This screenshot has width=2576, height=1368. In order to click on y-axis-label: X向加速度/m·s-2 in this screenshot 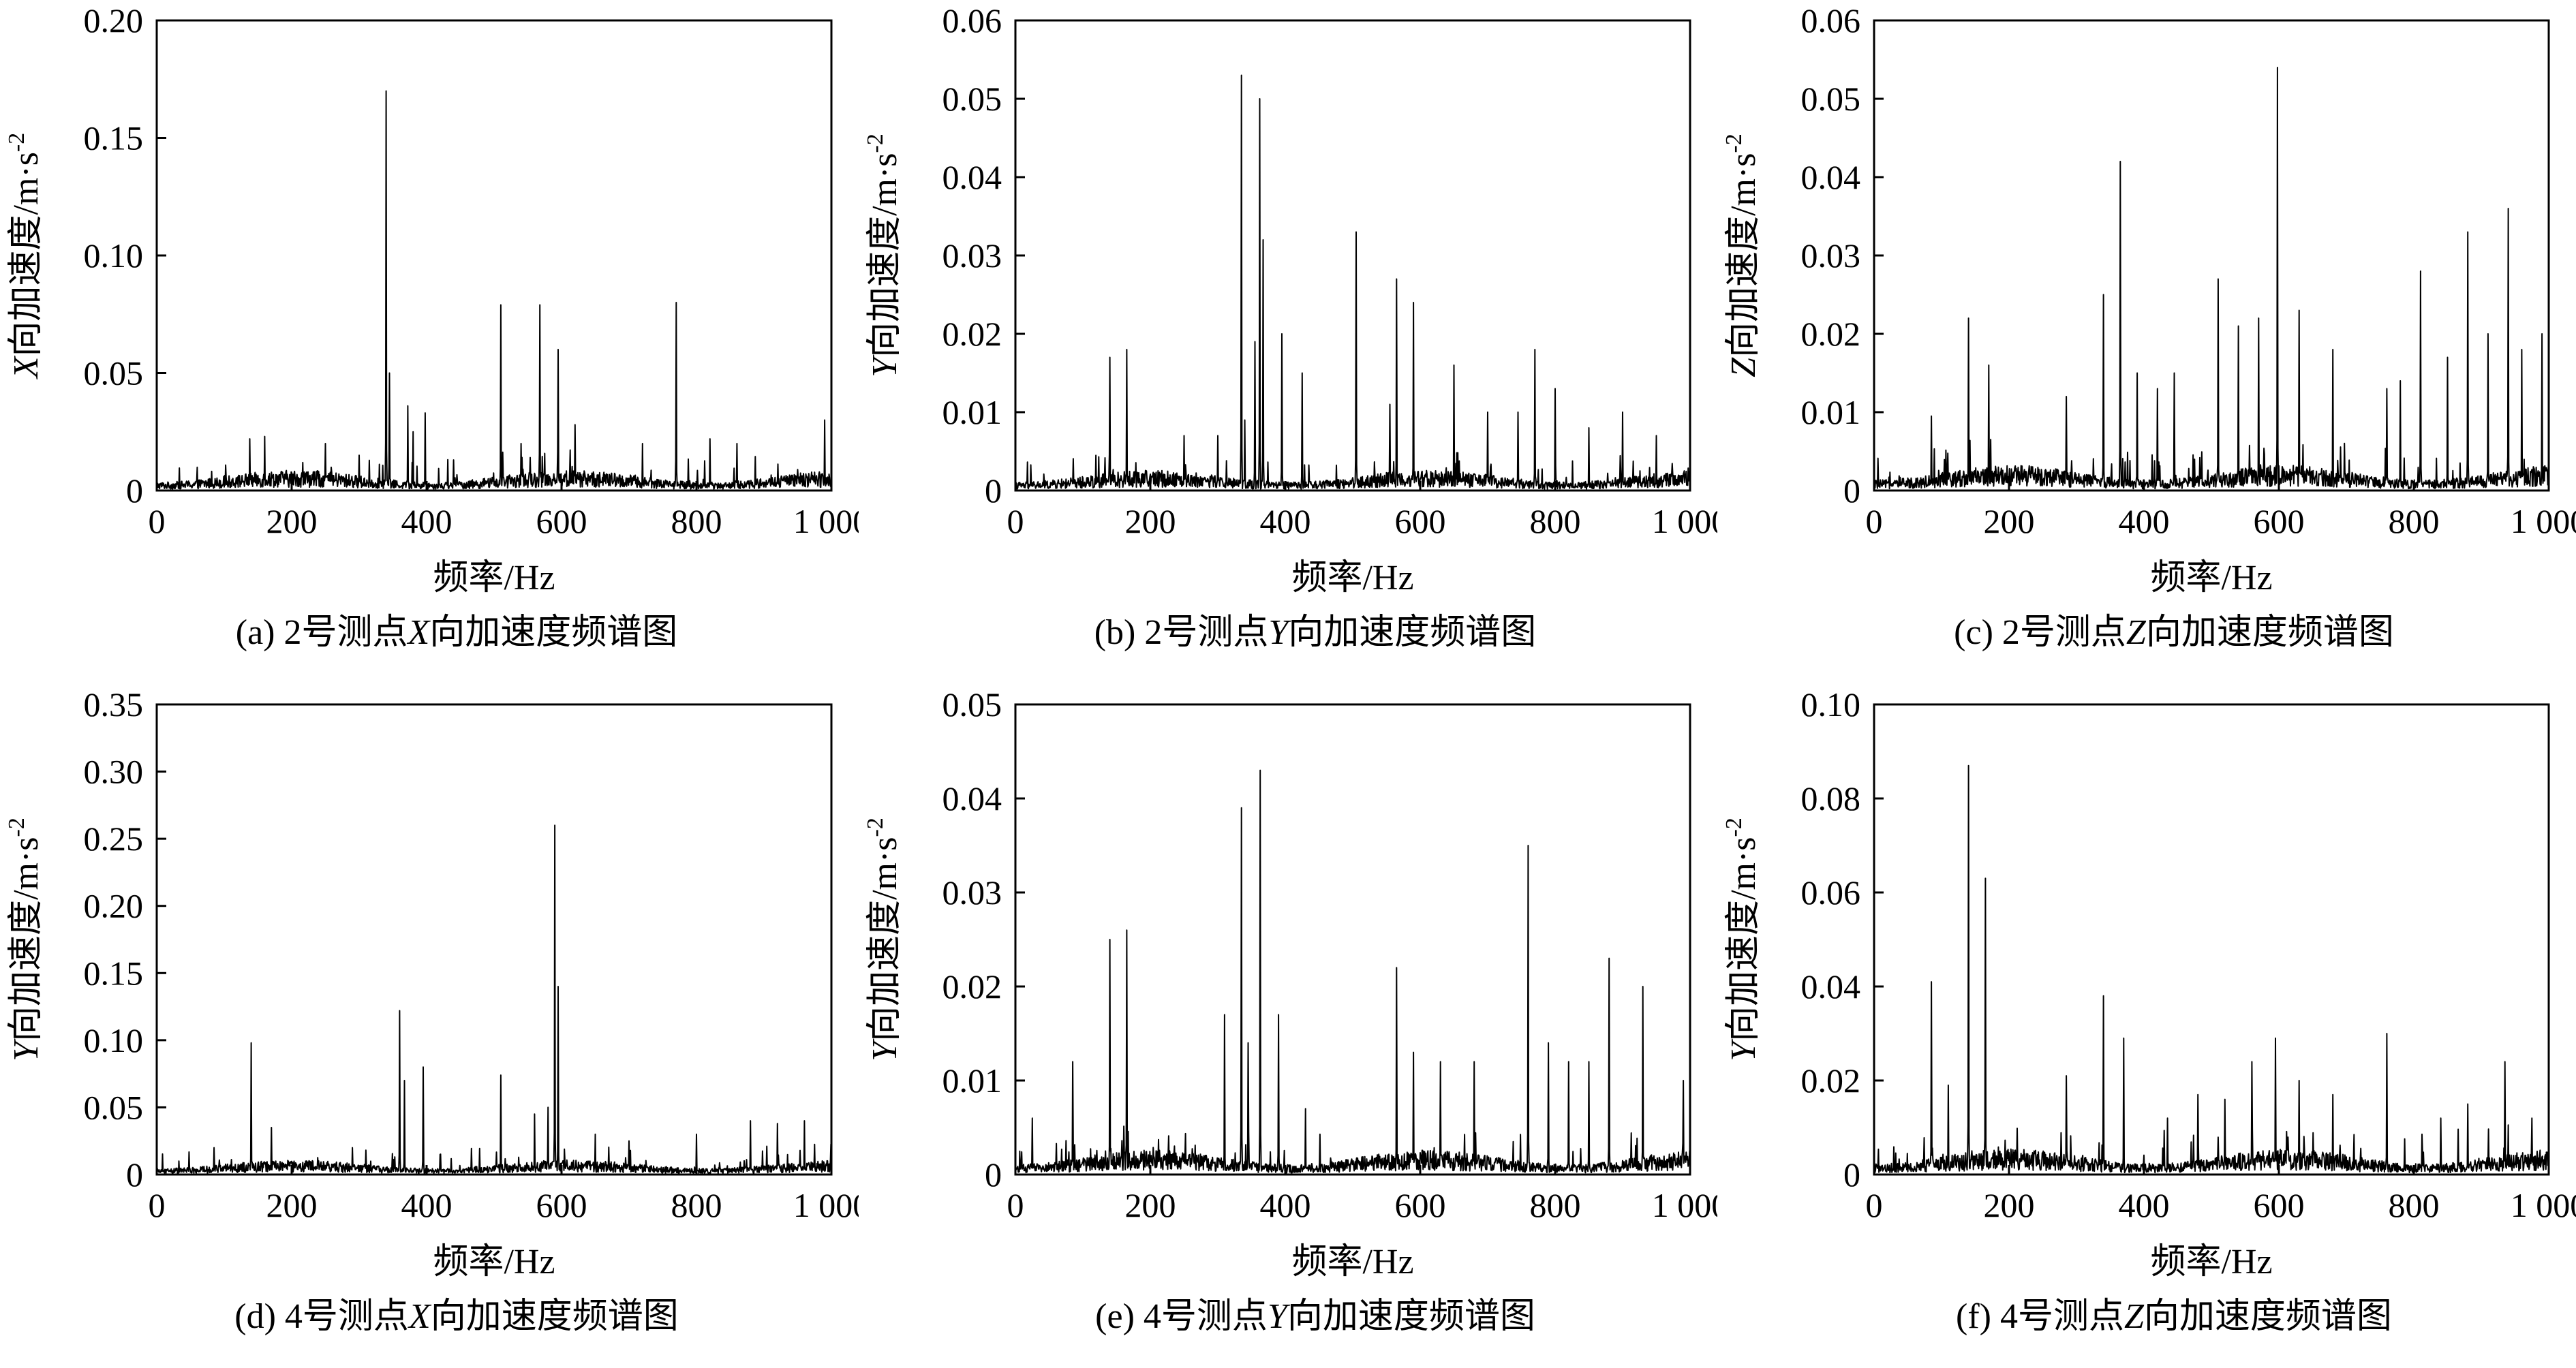, I will do `click(25, 256)`.